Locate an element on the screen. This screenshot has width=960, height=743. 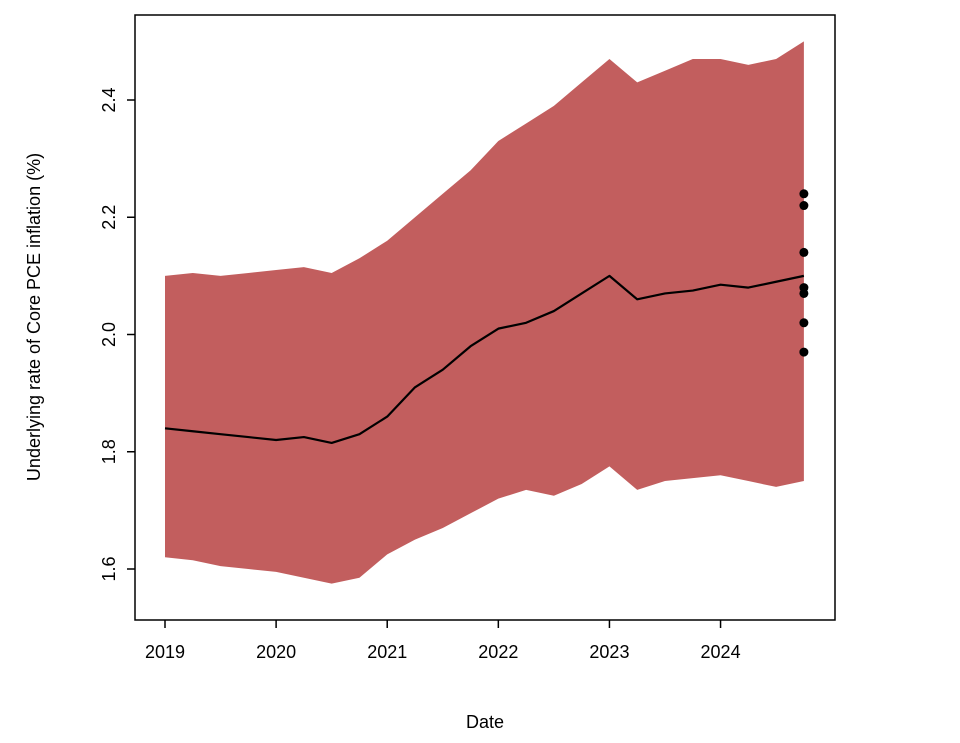
x-axis-title: Date is located at coordinates (485, 722).